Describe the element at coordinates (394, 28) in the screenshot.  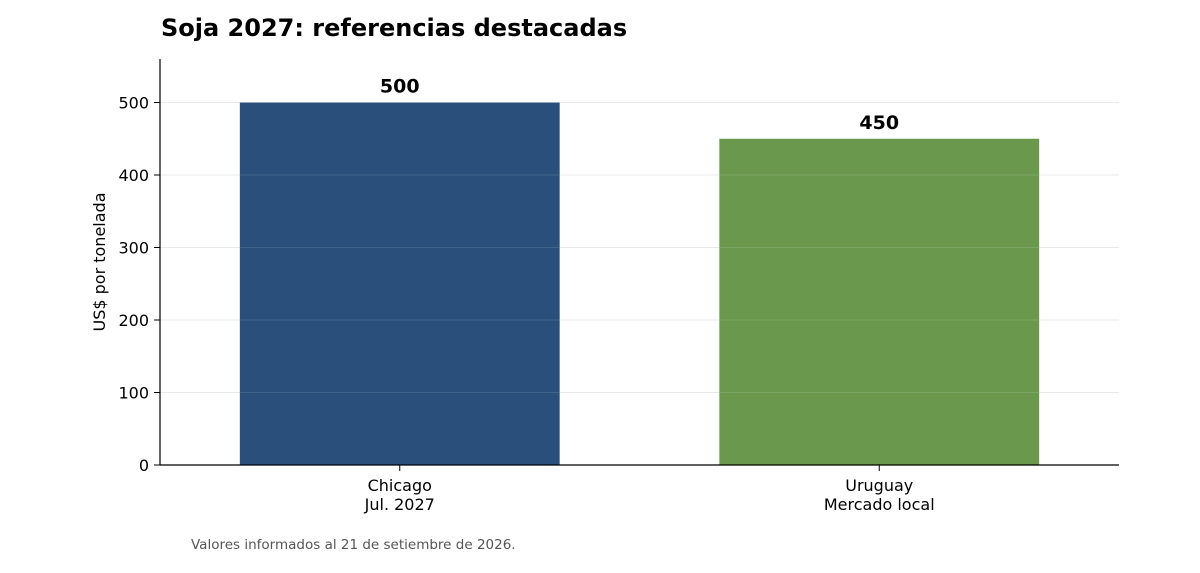
I see `chart-title: Soja 2027: referencias destacadas` at that location.